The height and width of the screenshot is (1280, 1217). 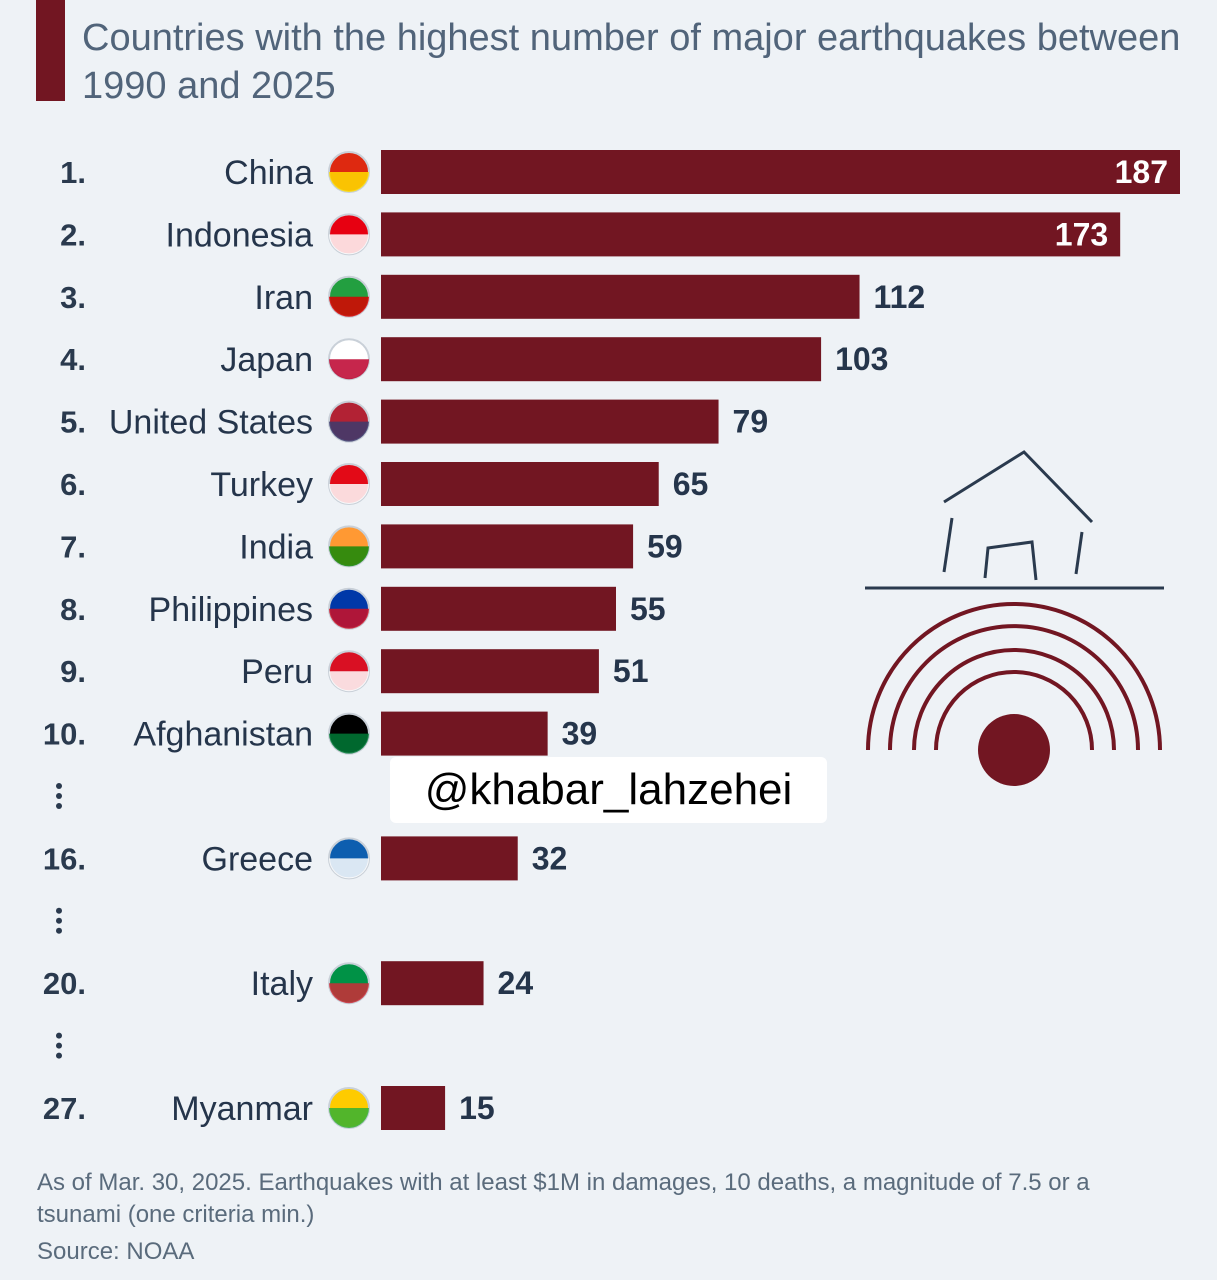 I want to click on rank-label-indonesia: 2., so click(x=73, y=234).